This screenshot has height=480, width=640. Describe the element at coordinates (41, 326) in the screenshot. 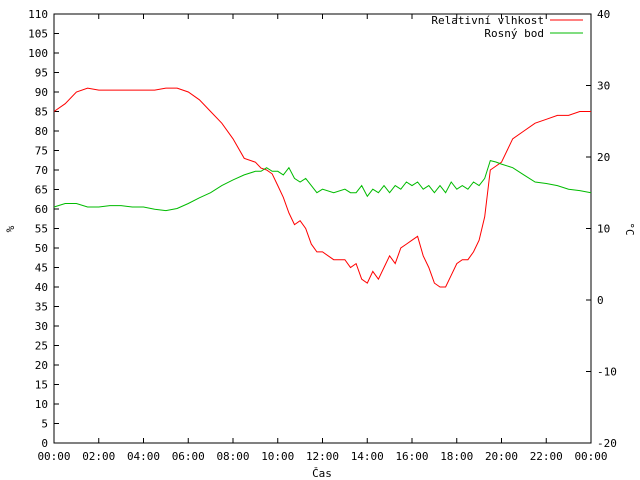

I see `y-tick-label: 30` at that location.